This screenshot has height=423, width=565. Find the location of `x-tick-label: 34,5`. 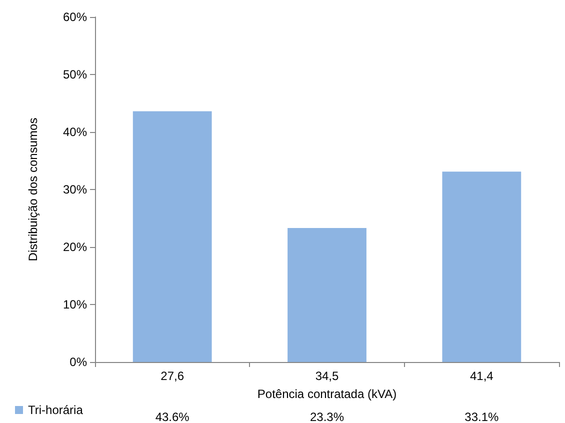

x-tick-label: 34,5 is located at coordinates (327, 376).